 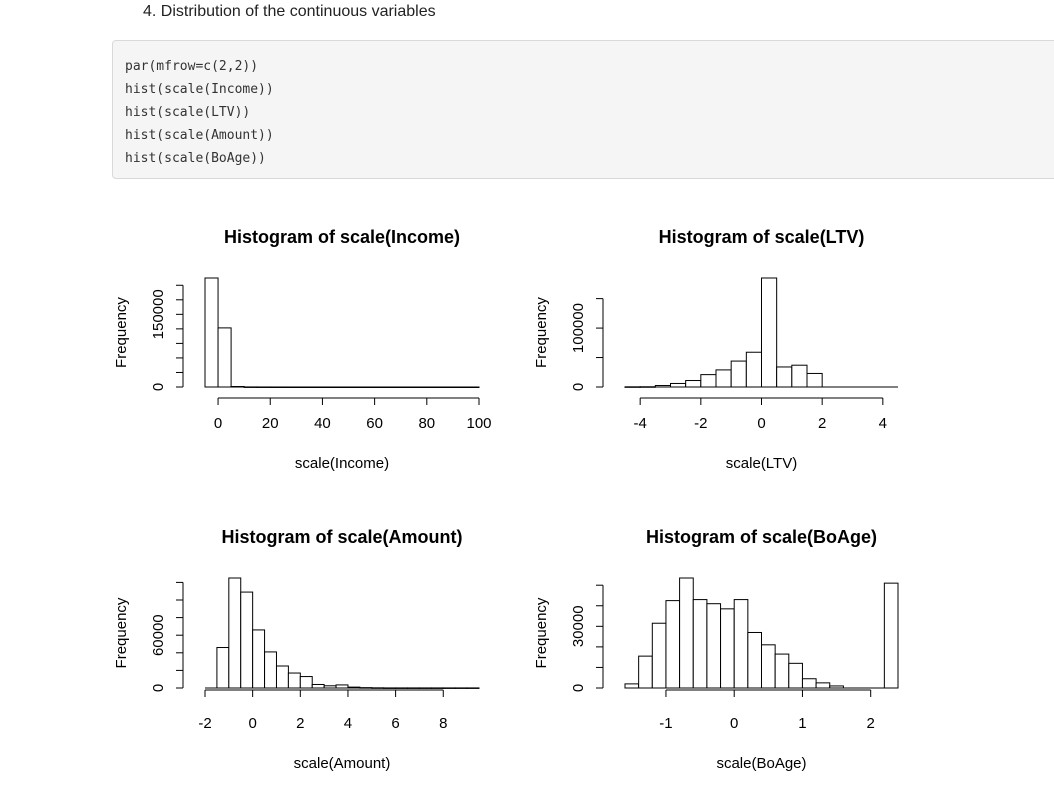 What do you see at coordinates (639, 423) in the screenshot?
I see `x-tick-label: -4` at bounding box center [639, 423].